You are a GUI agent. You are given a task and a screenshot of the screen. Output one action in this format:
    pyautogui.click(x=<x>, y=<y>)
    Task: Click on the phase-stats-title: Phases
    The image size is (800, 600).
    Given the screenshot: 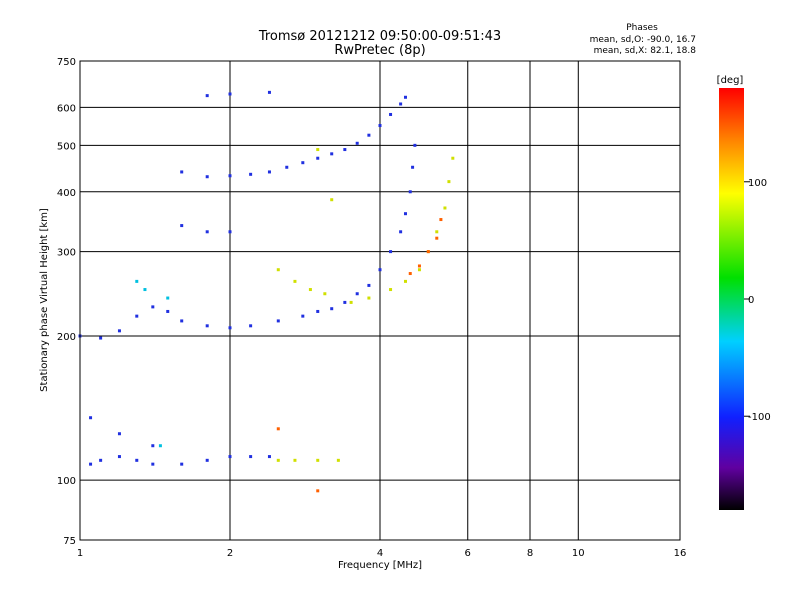 What is the action you would take?
    pyautogui.click(x=642, y=28)
    